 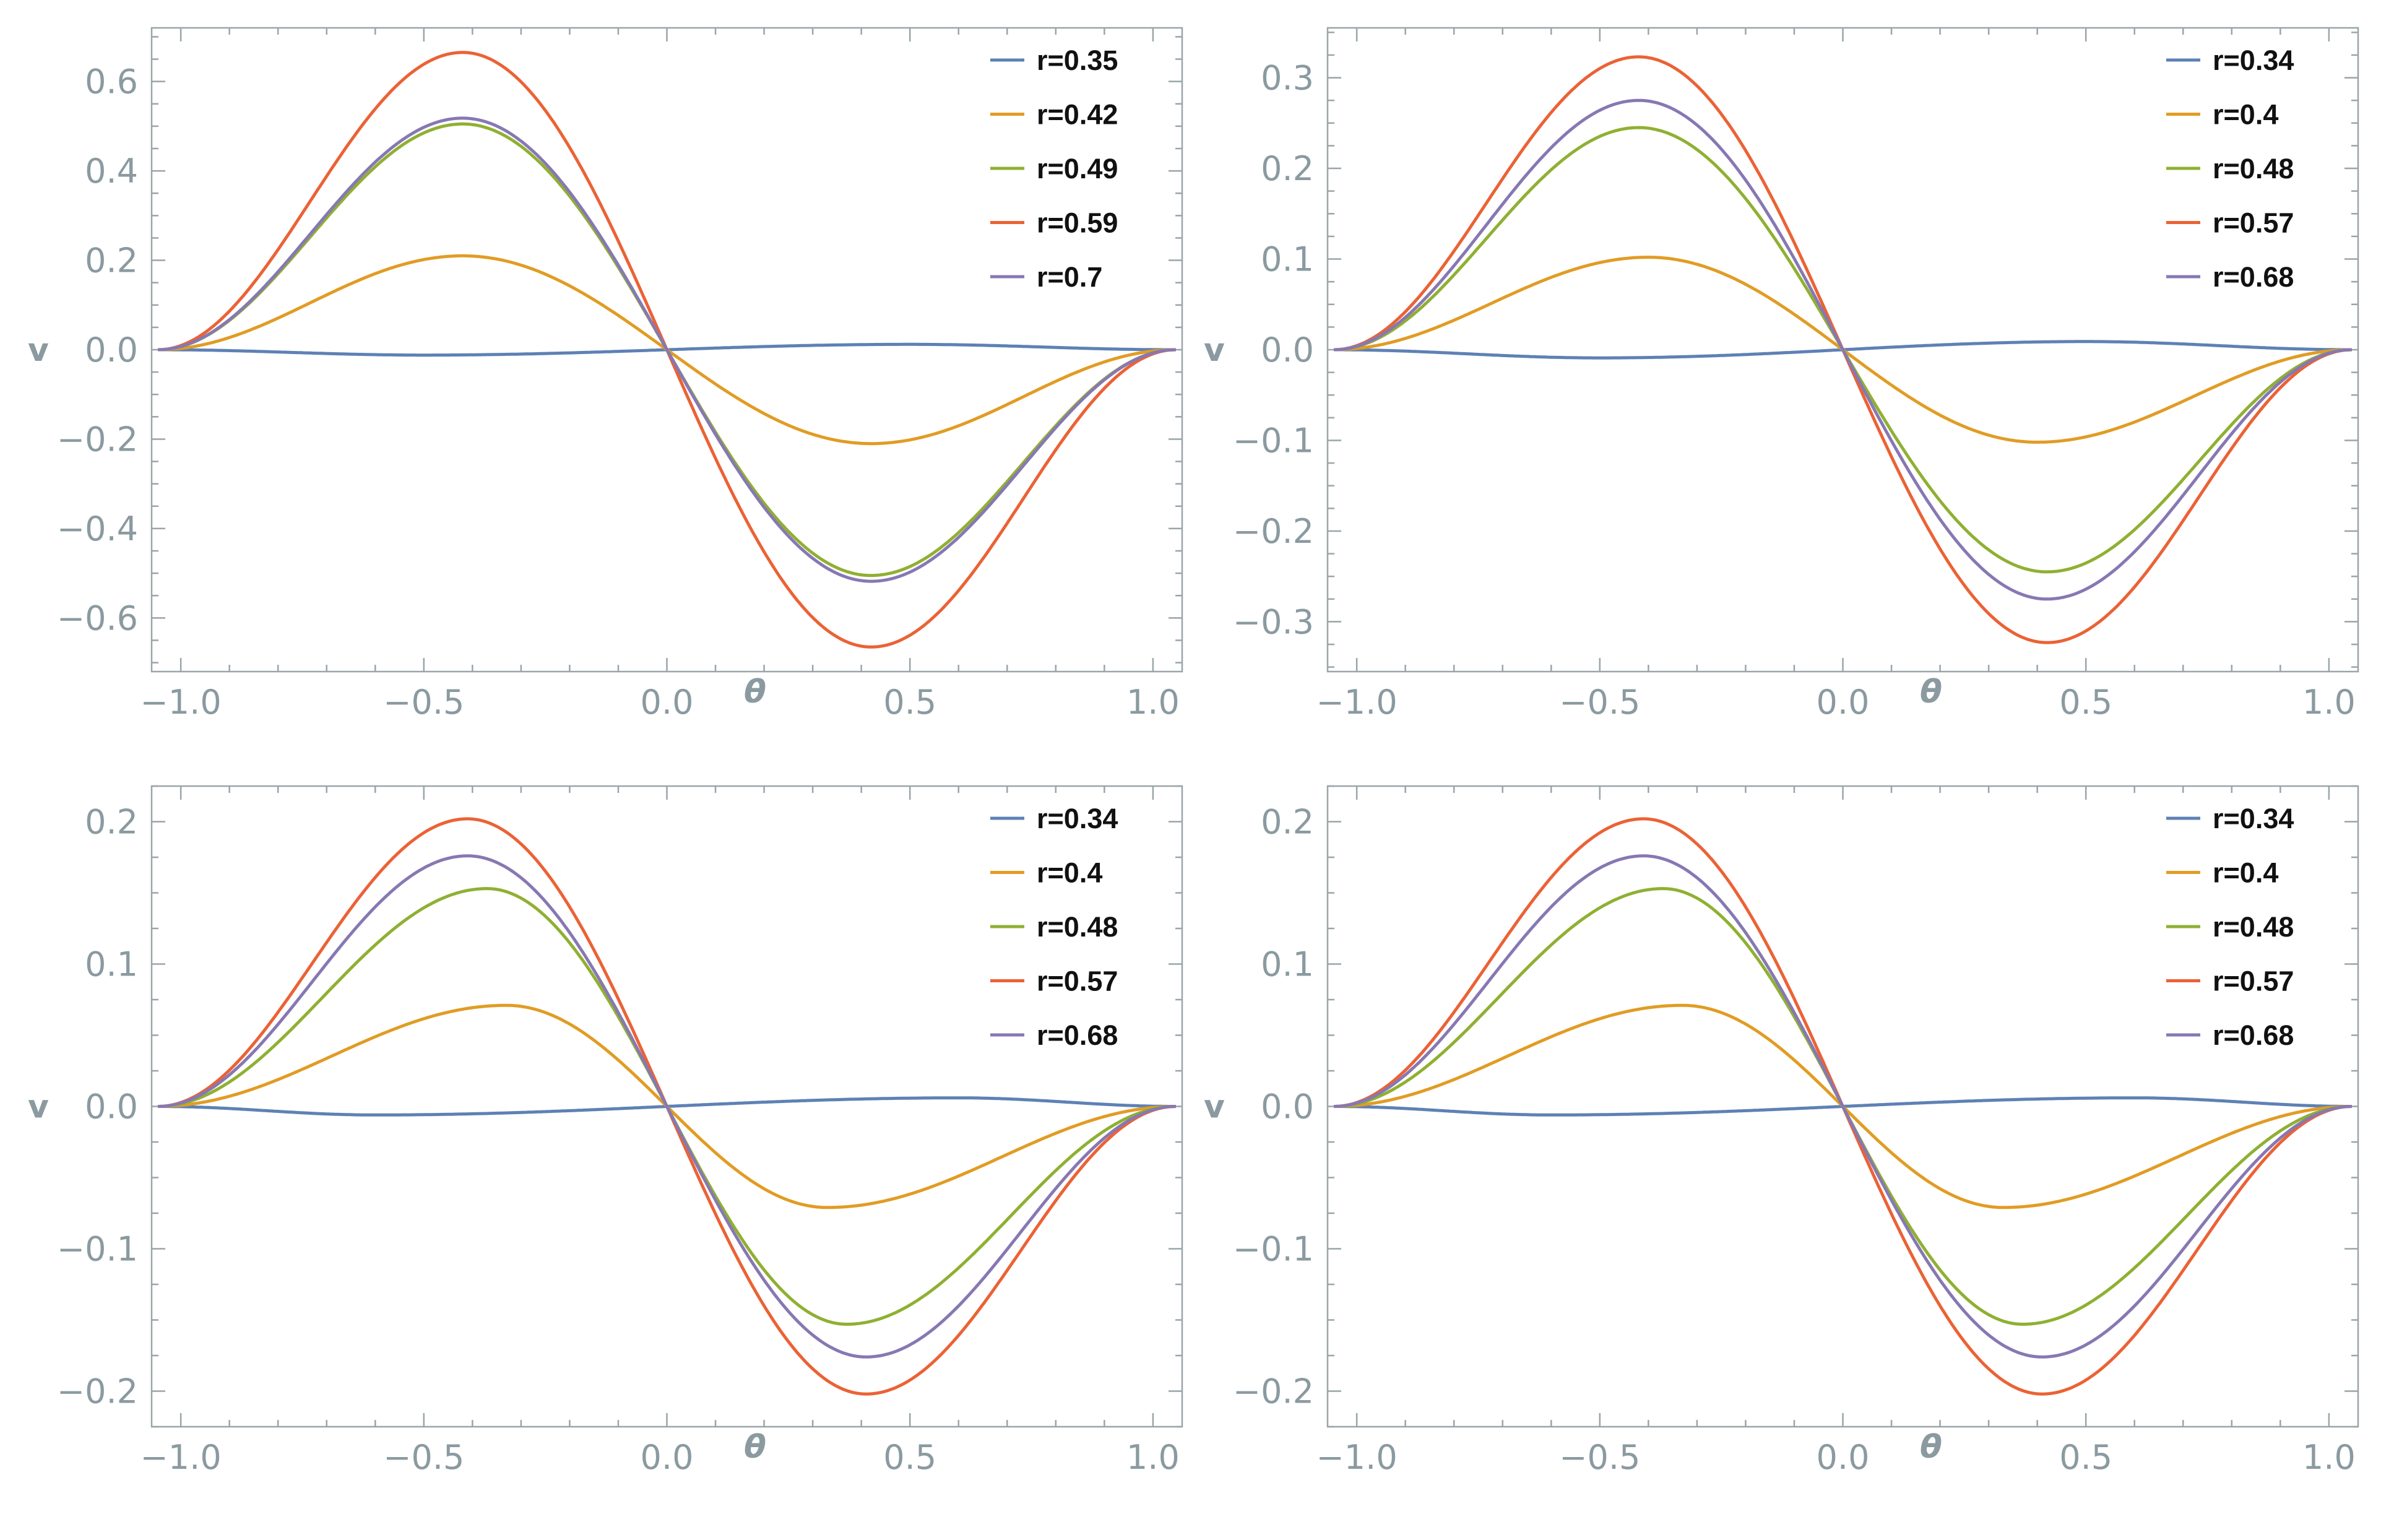 I want to click on y-tick-label: −0.6, so click(x=97, y=618).